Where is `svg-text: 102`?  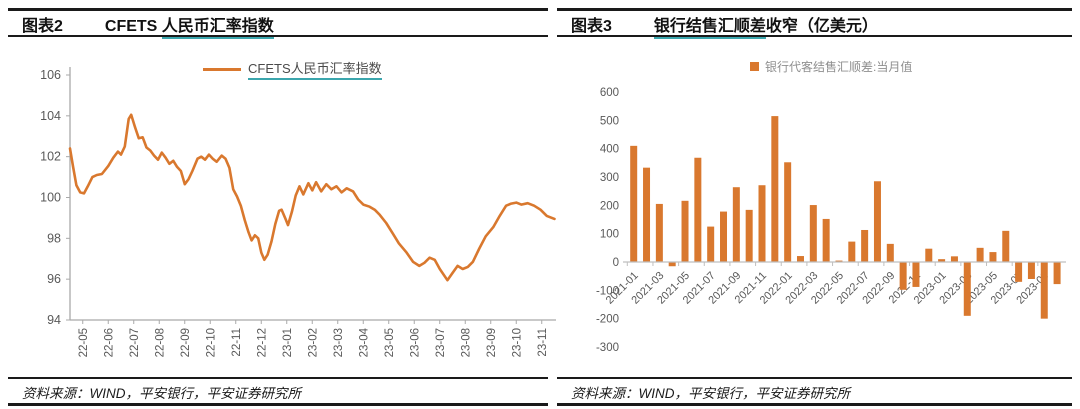 svg-text: 102 is located at coordinates (50, 157).